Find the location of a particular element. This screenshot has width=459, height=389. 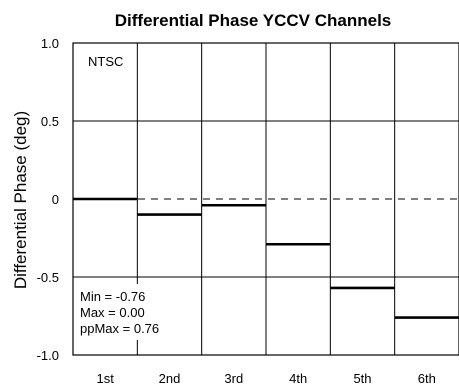

stat-max: Max = 0.00 is located at coordinates (112, 312).